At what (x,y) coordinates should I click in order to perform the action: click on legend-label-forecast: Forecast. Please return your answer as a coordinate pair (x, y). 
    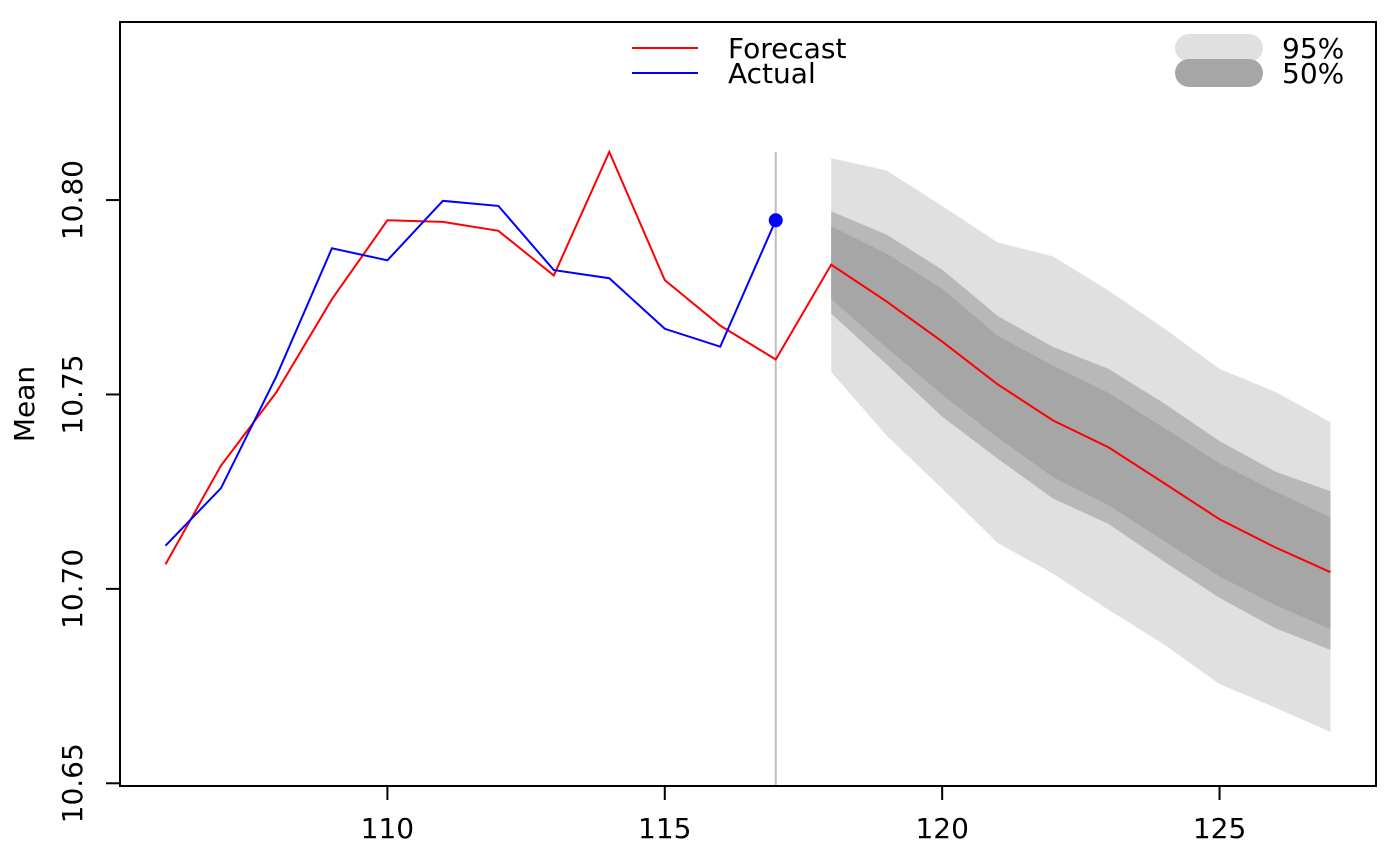
    Looking at the image, I should click on (787, 48).